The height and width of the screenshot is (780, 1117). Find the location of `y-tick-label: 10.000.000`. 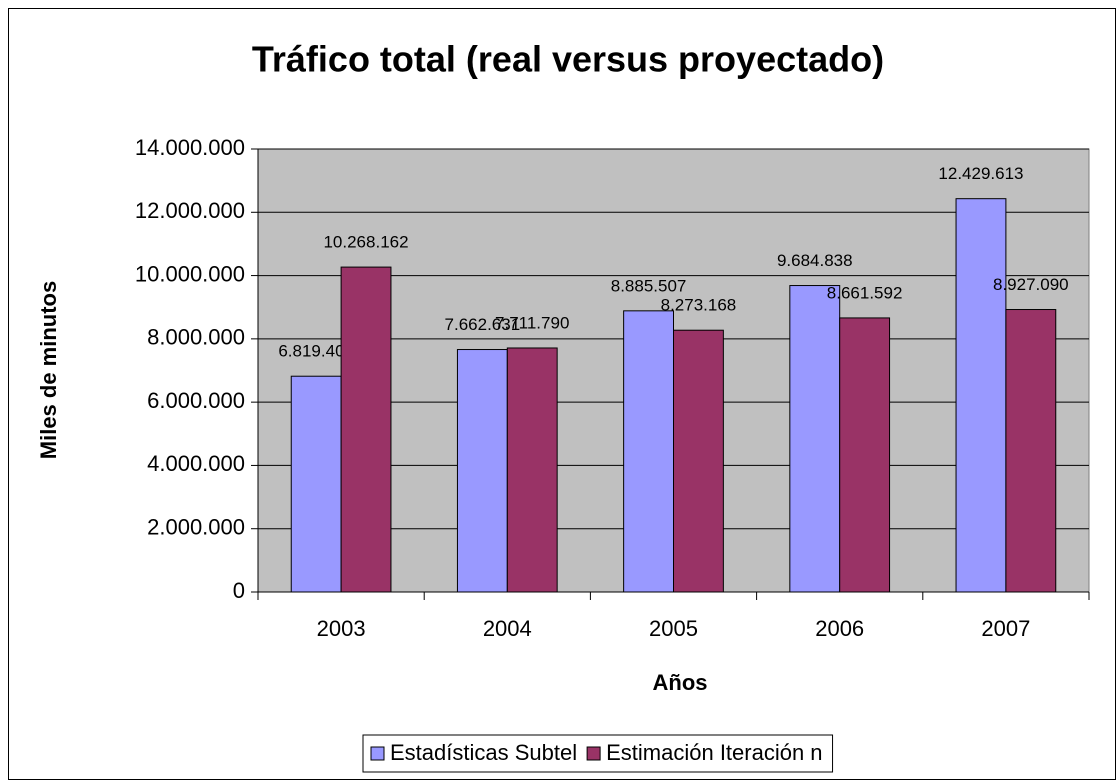

y-tick-label: 10.000.000 is located at coordinates (190, 273).